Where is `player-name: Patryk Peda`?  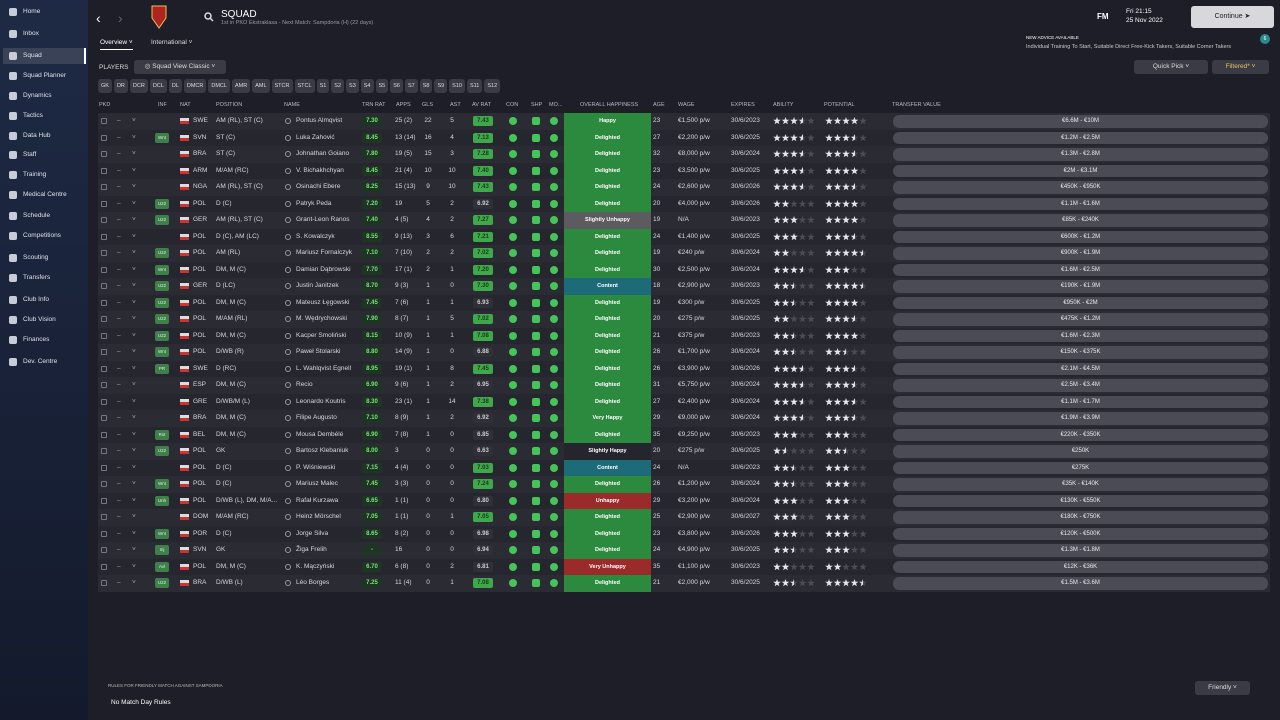 player-name: Patryk Peda is located at coordinates (314, 203).